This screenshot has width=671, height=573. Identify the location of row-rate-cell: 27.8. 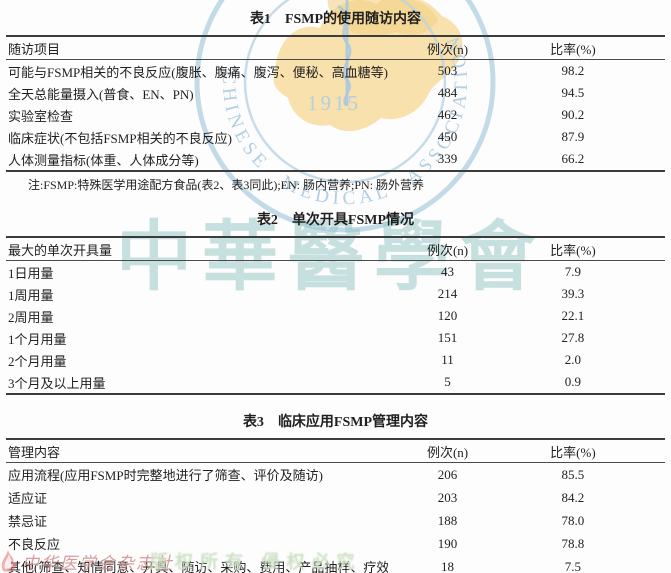
(573, 337).